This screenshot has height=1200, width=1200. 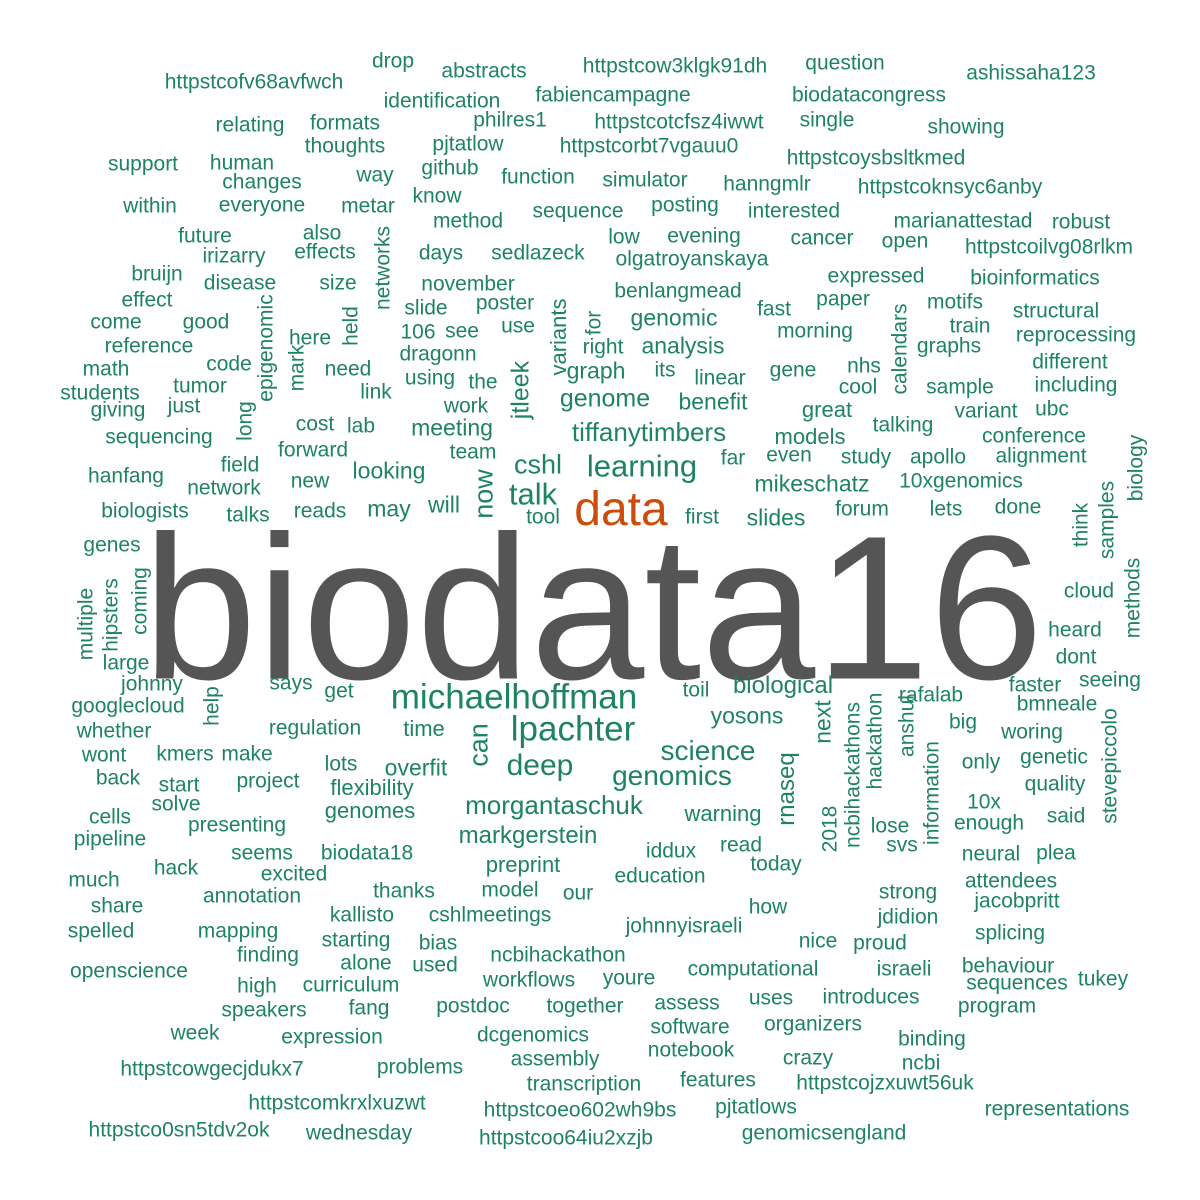 What do you see at coordinates (194, 1033) in the screenshot?
I see `word-week: week` at bounding box center [194, 1033].